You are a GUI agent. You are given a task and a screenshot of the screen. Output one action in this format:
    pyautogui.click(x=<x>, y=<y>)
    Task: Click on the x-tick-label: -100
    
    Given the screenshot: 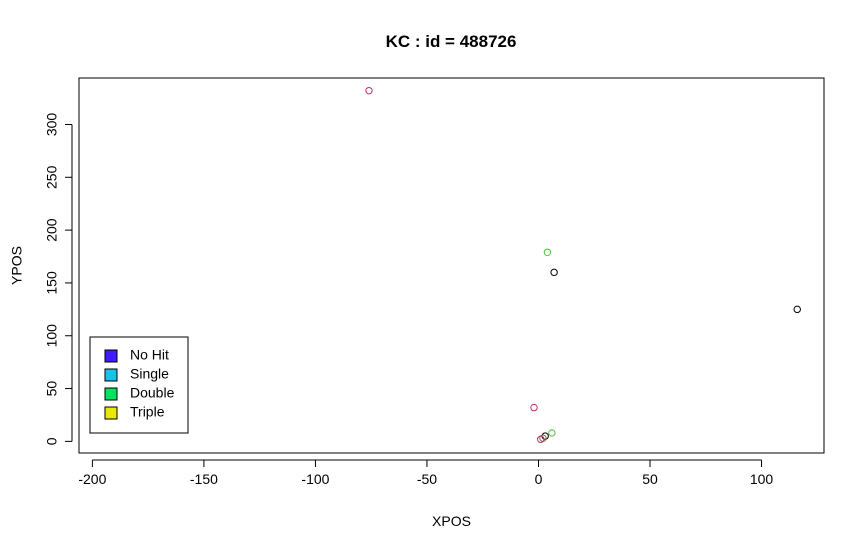 What is the action you would take?
    pyautogui.click(x=315, y=479)
    